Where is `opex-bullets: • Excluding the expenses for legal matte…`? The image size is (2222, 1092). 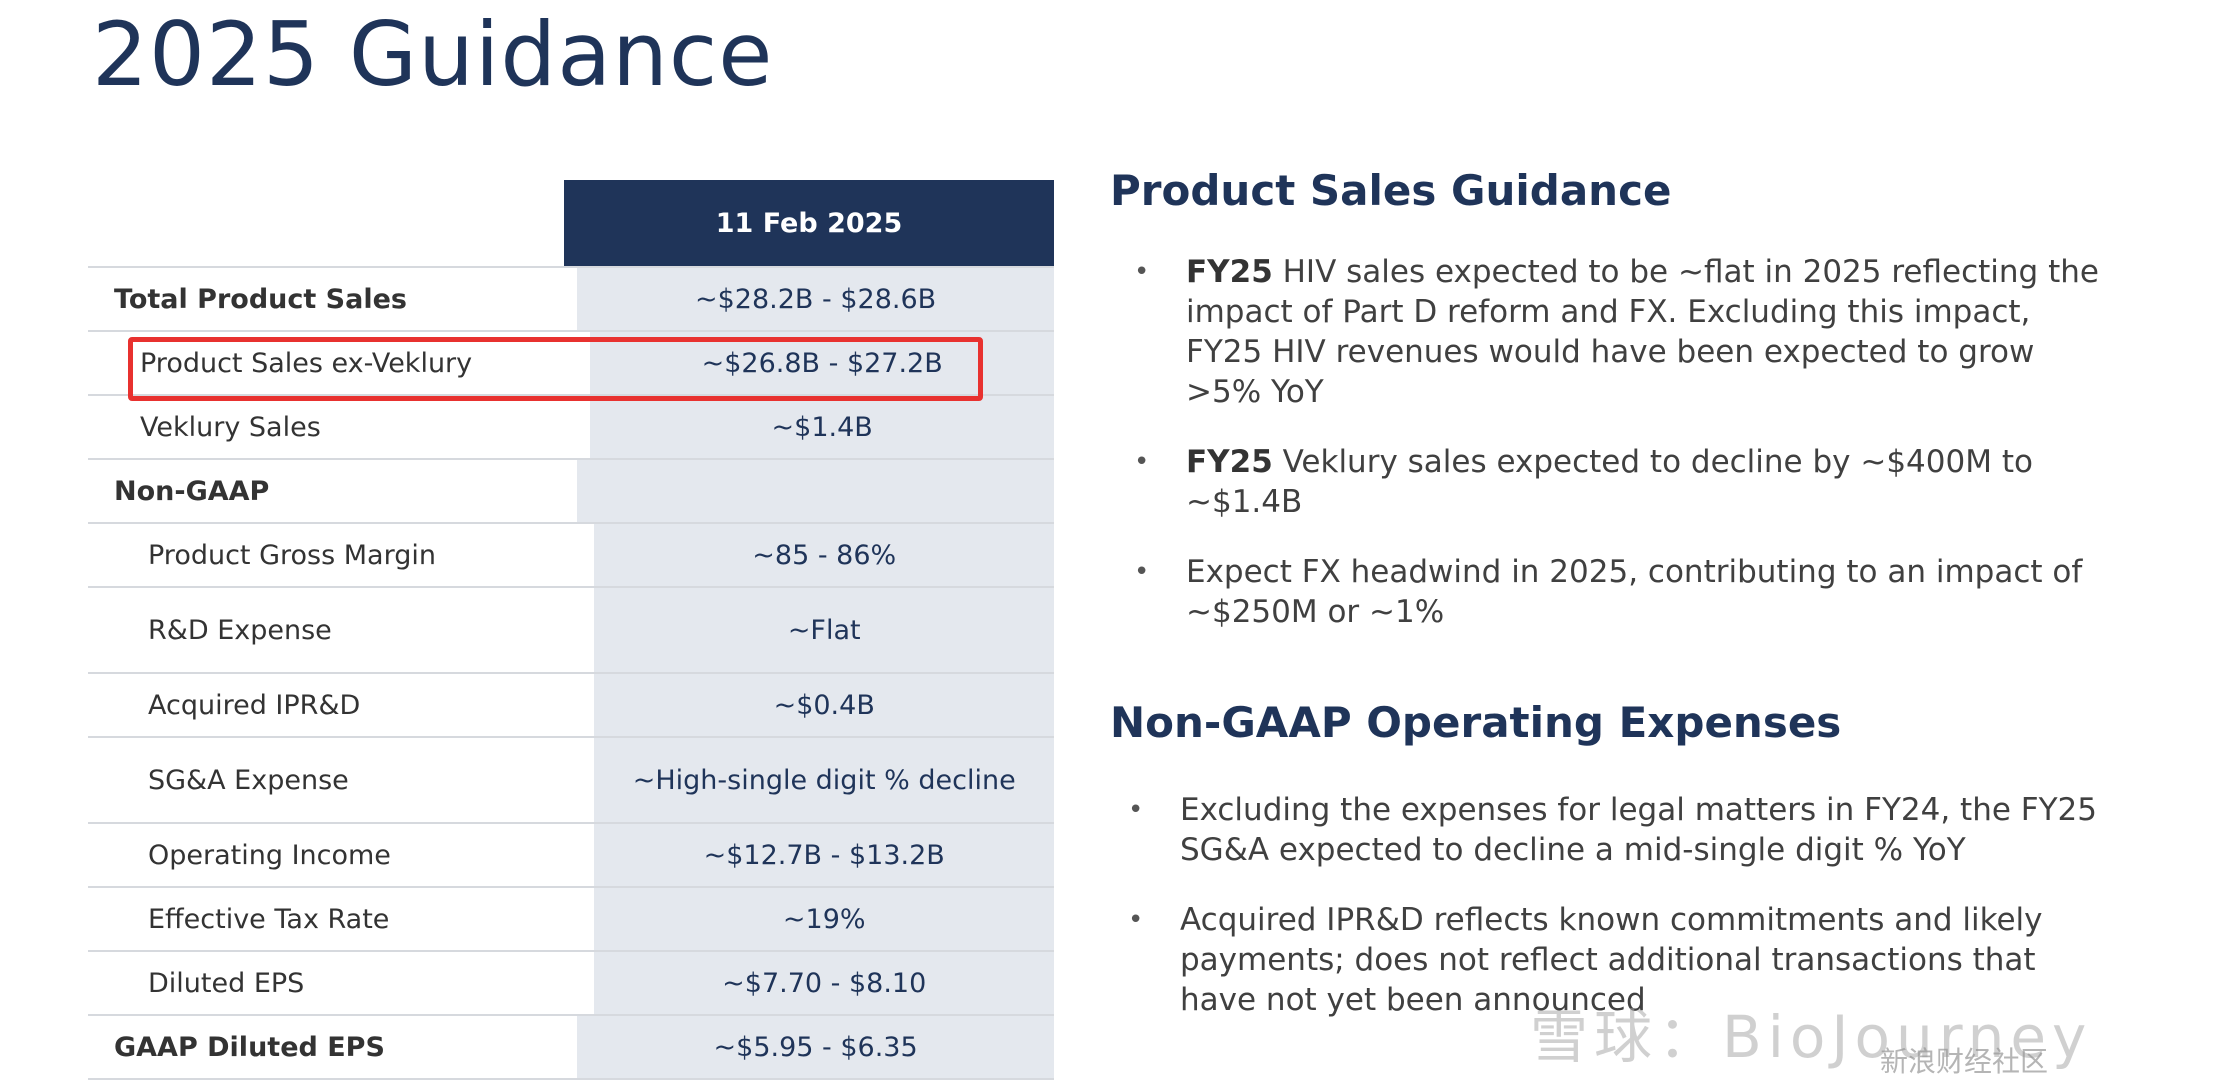 opex-bullets: • Excluding the expenses for legal matte… is located at coordinates (1624, 920).